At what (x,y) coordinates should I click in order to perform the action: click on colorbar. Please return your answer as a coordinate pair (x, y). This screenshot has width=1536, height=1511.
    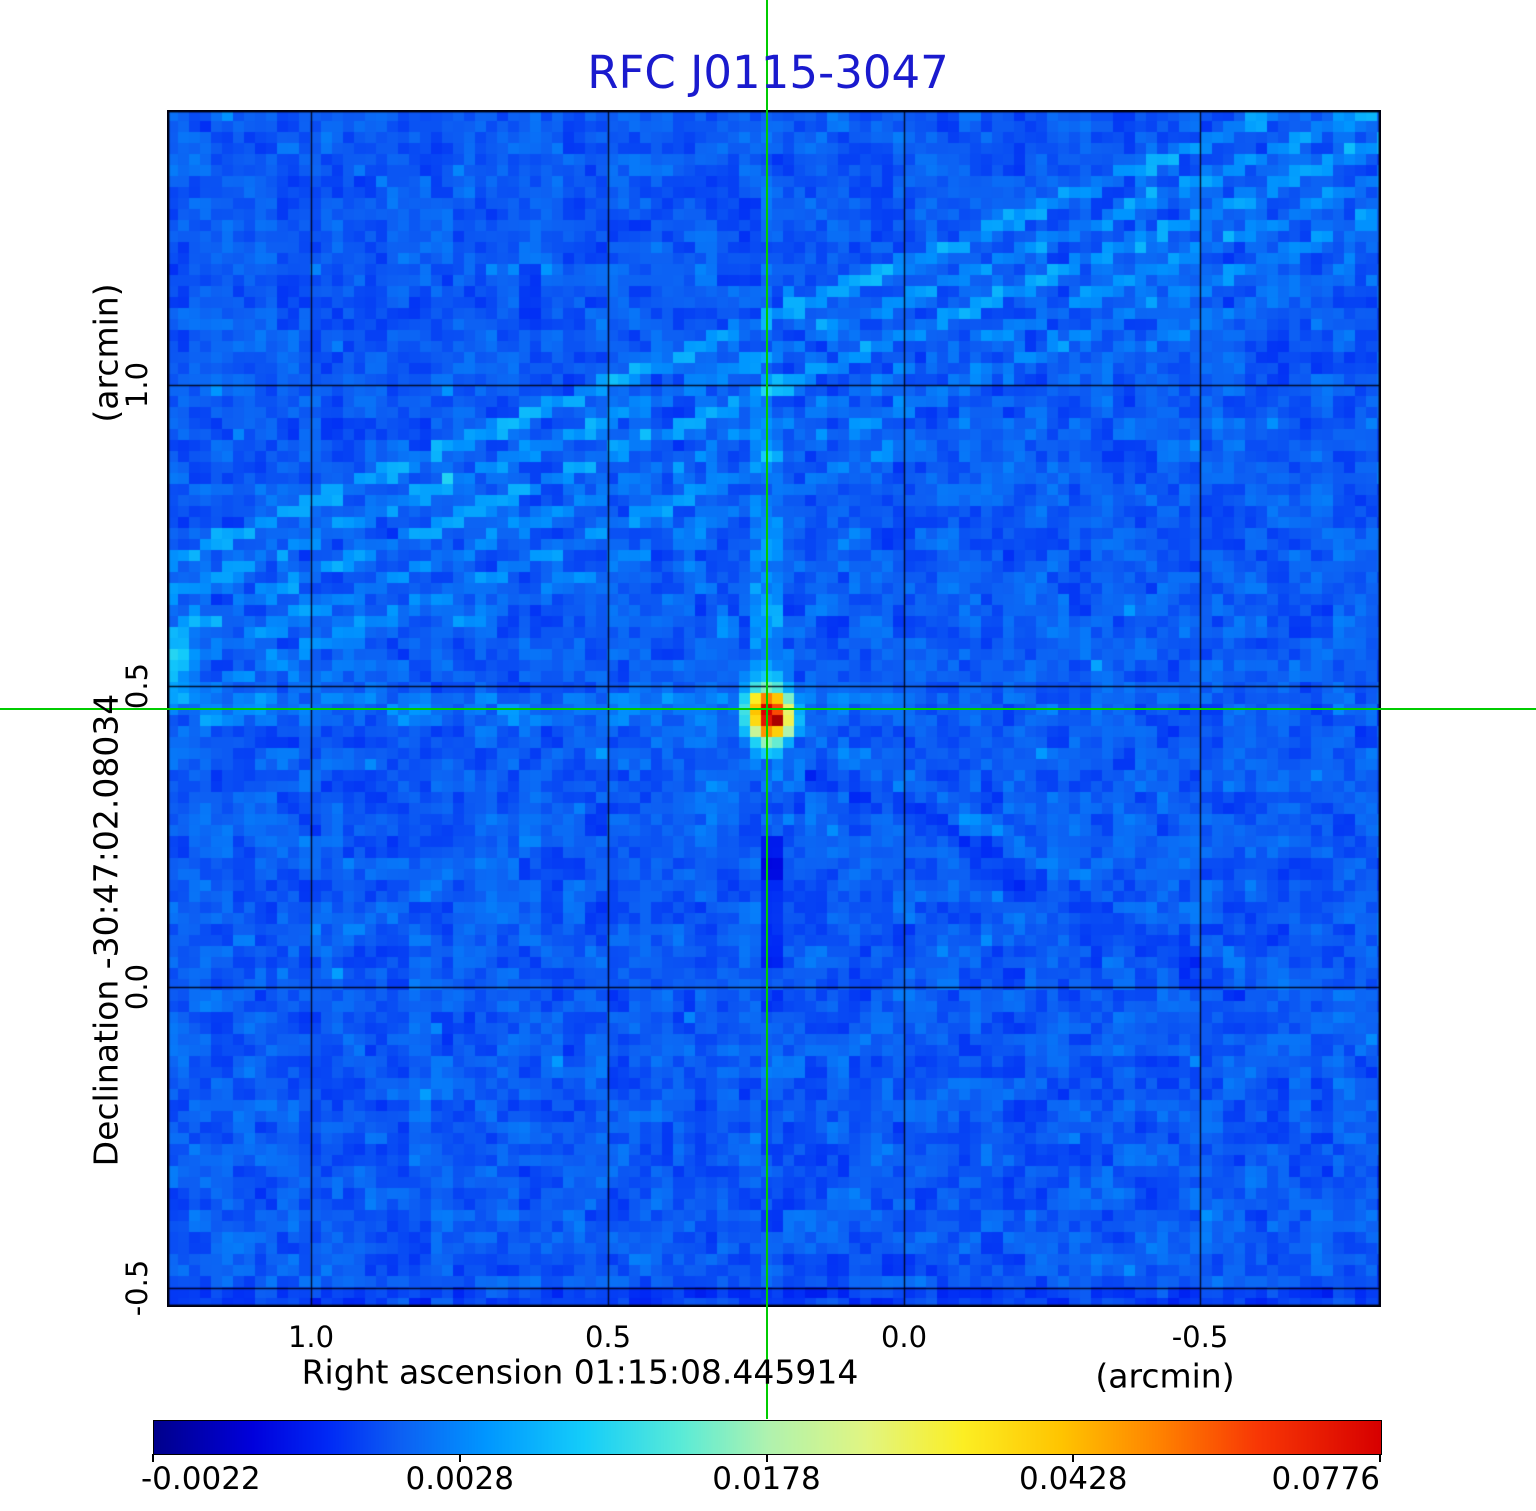
    Looking at the image, I should click on (767, 1437).